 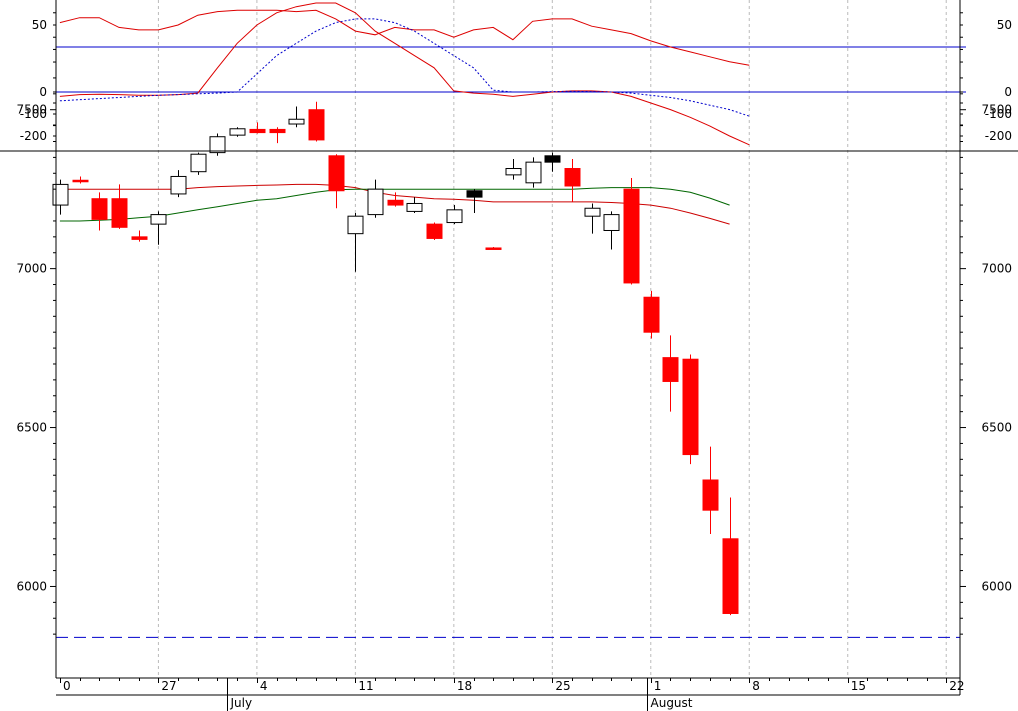 What do you see at coordinates (264, 686) in the screenshot?
I see `x-tick-label: 4` at bounding box center [264, 686].